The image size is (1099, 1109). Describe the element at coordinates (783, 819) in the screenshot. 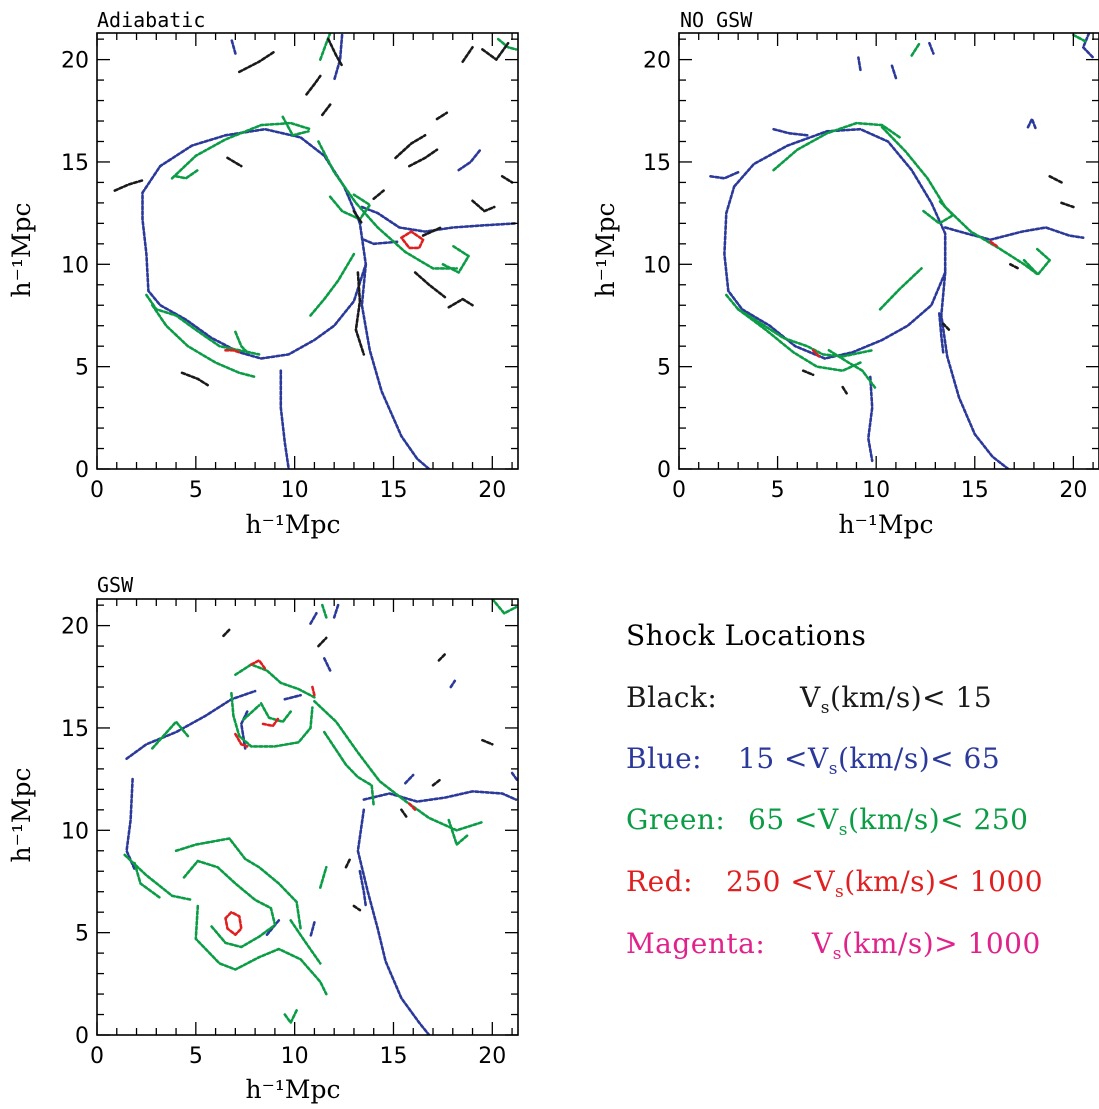

I see `legend-entry-low: 65 <` at that location.